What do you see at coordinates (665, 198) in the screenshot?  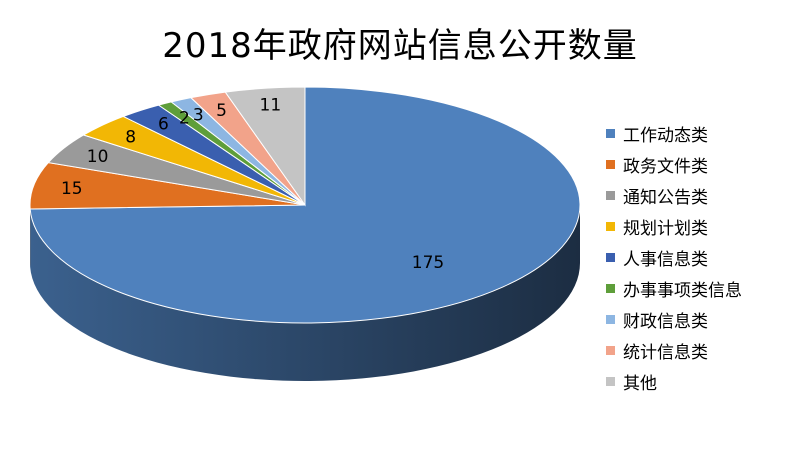 I see `legend-label: 通知公告类` at bounding box center [665, 198].